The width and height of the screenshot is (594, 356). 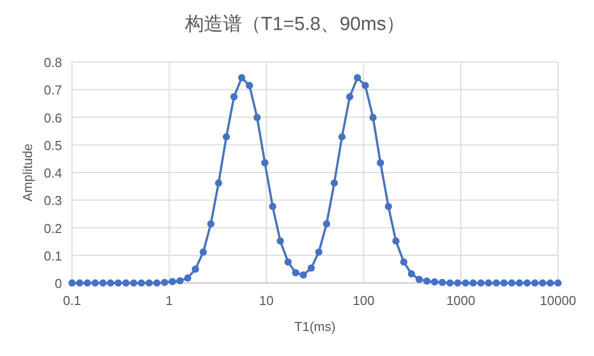 I want to click on y-tick-label: 0.3, so click(x=53, y=200).